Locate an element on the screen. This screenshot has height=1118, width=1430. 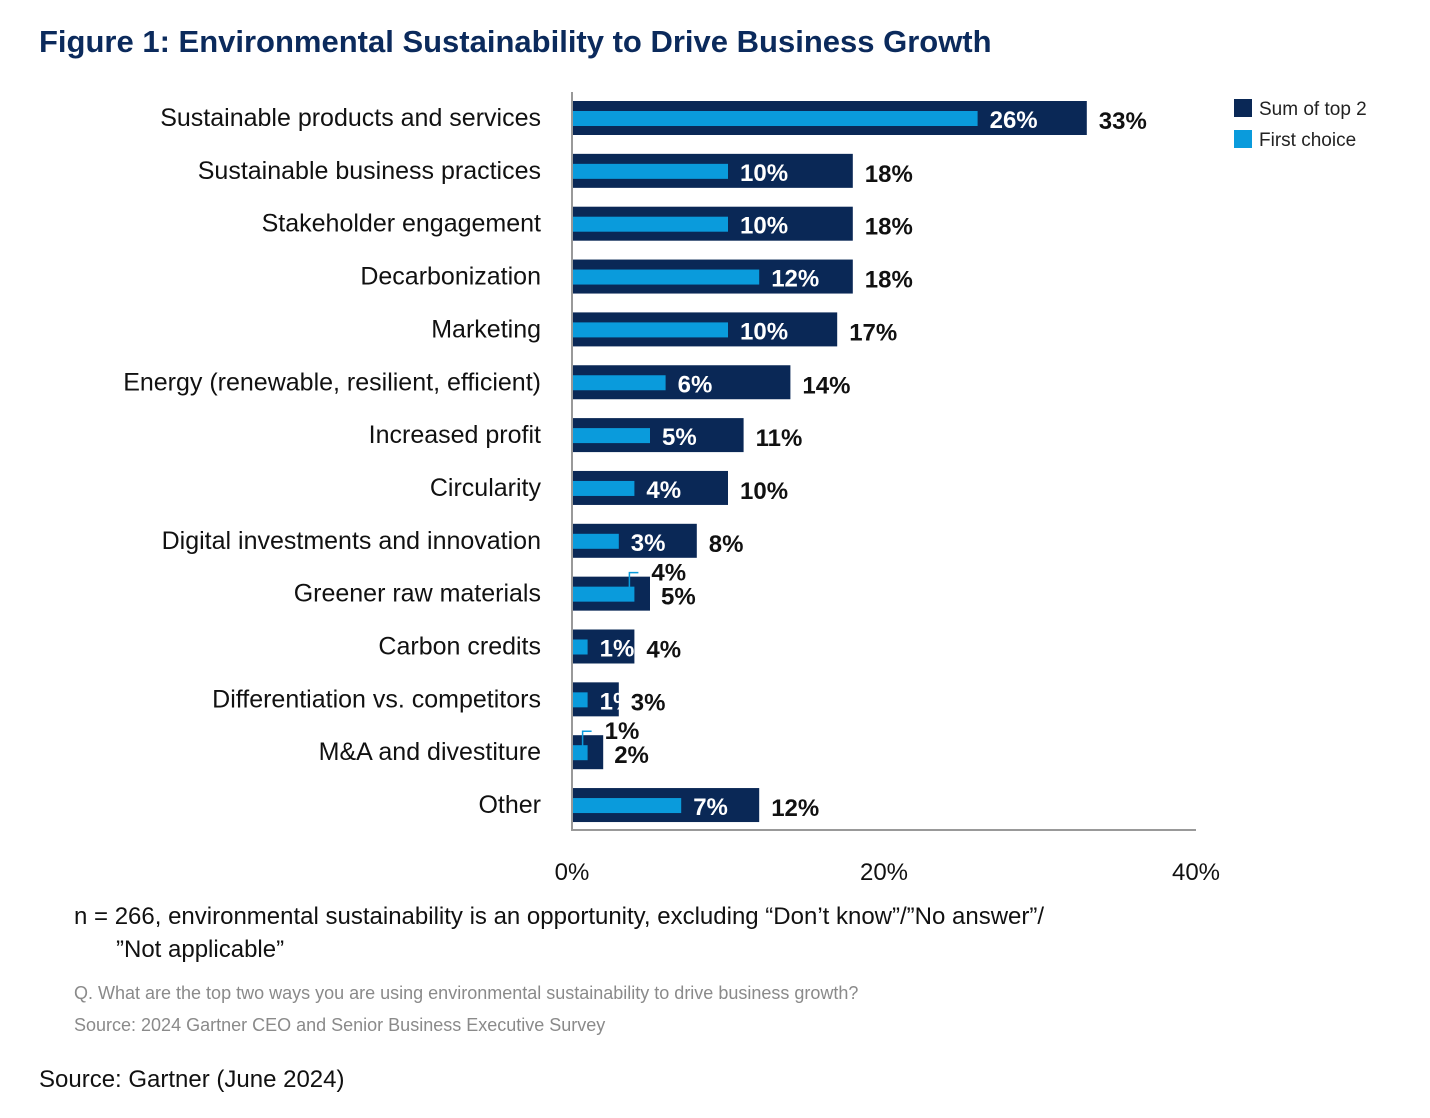
data-label-first-choice: 12% is located at coordinates (795, 279).